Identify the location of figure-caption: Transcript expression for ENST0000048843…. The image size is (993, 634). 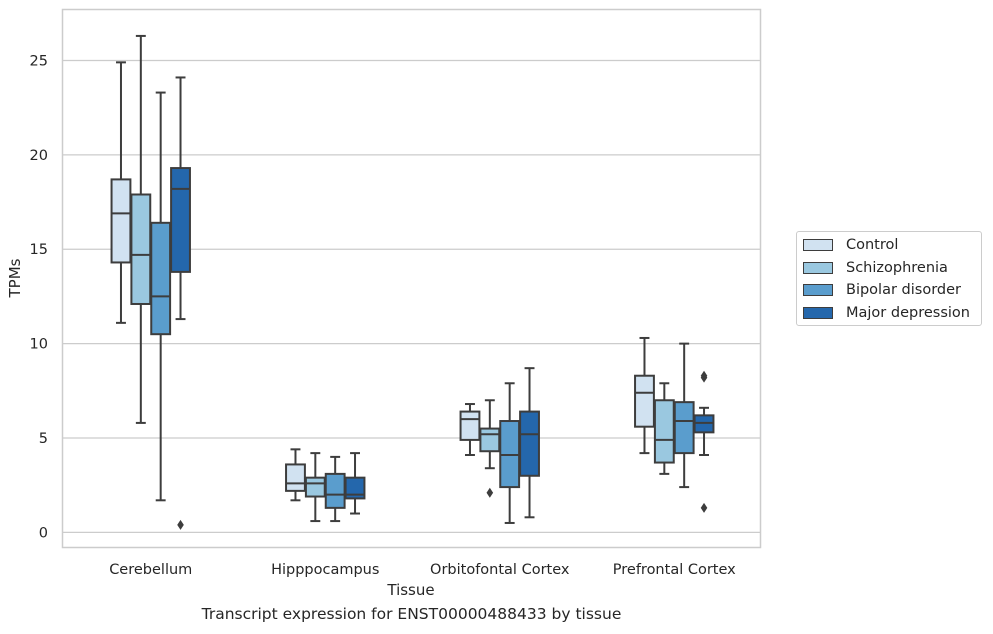
(411, 614).